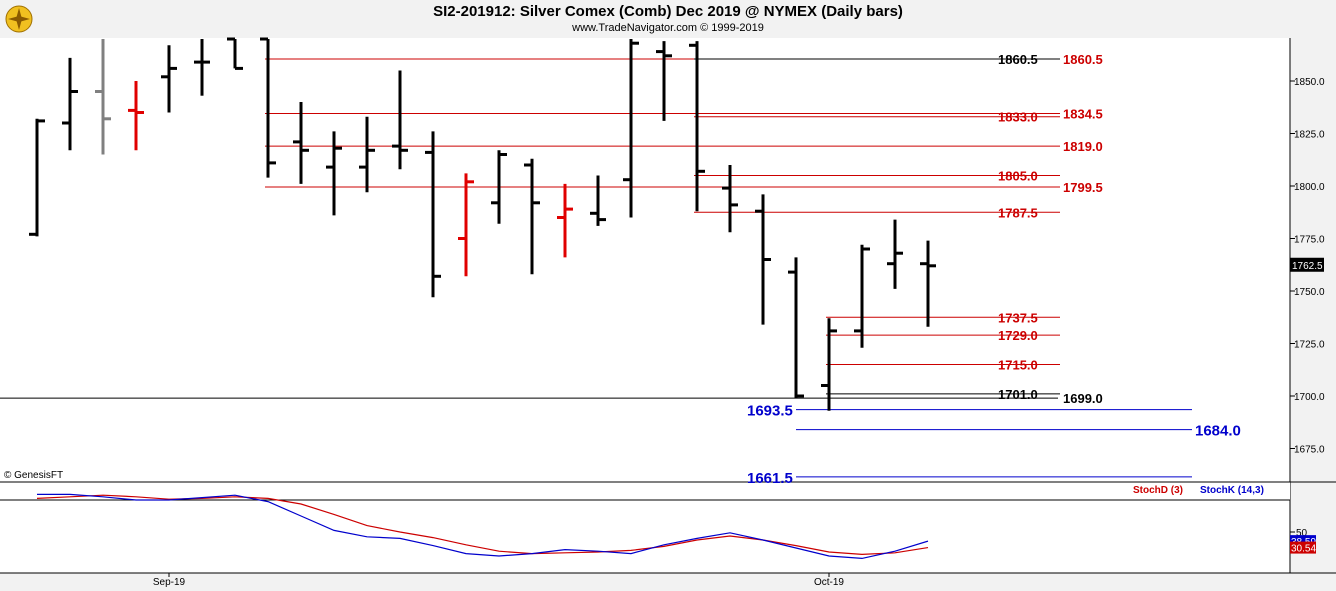 The image size is (1336, 591). What do you see at coordinates (1018, 176) in the screenshot?
I see `level-label: 1805.0` at bounding box center [1018, 176].